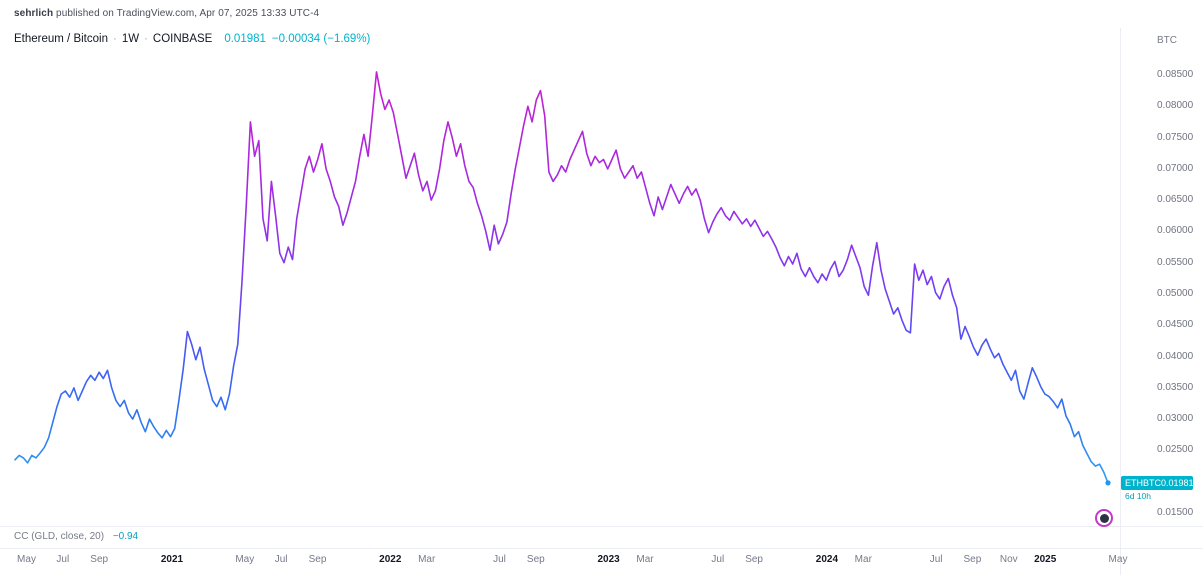 The width and height of the screenshot is (1203, 575). Describe the element at coordinates (1177, 482) in the screenshot. I see `badge-price: 0.01981` at that location.